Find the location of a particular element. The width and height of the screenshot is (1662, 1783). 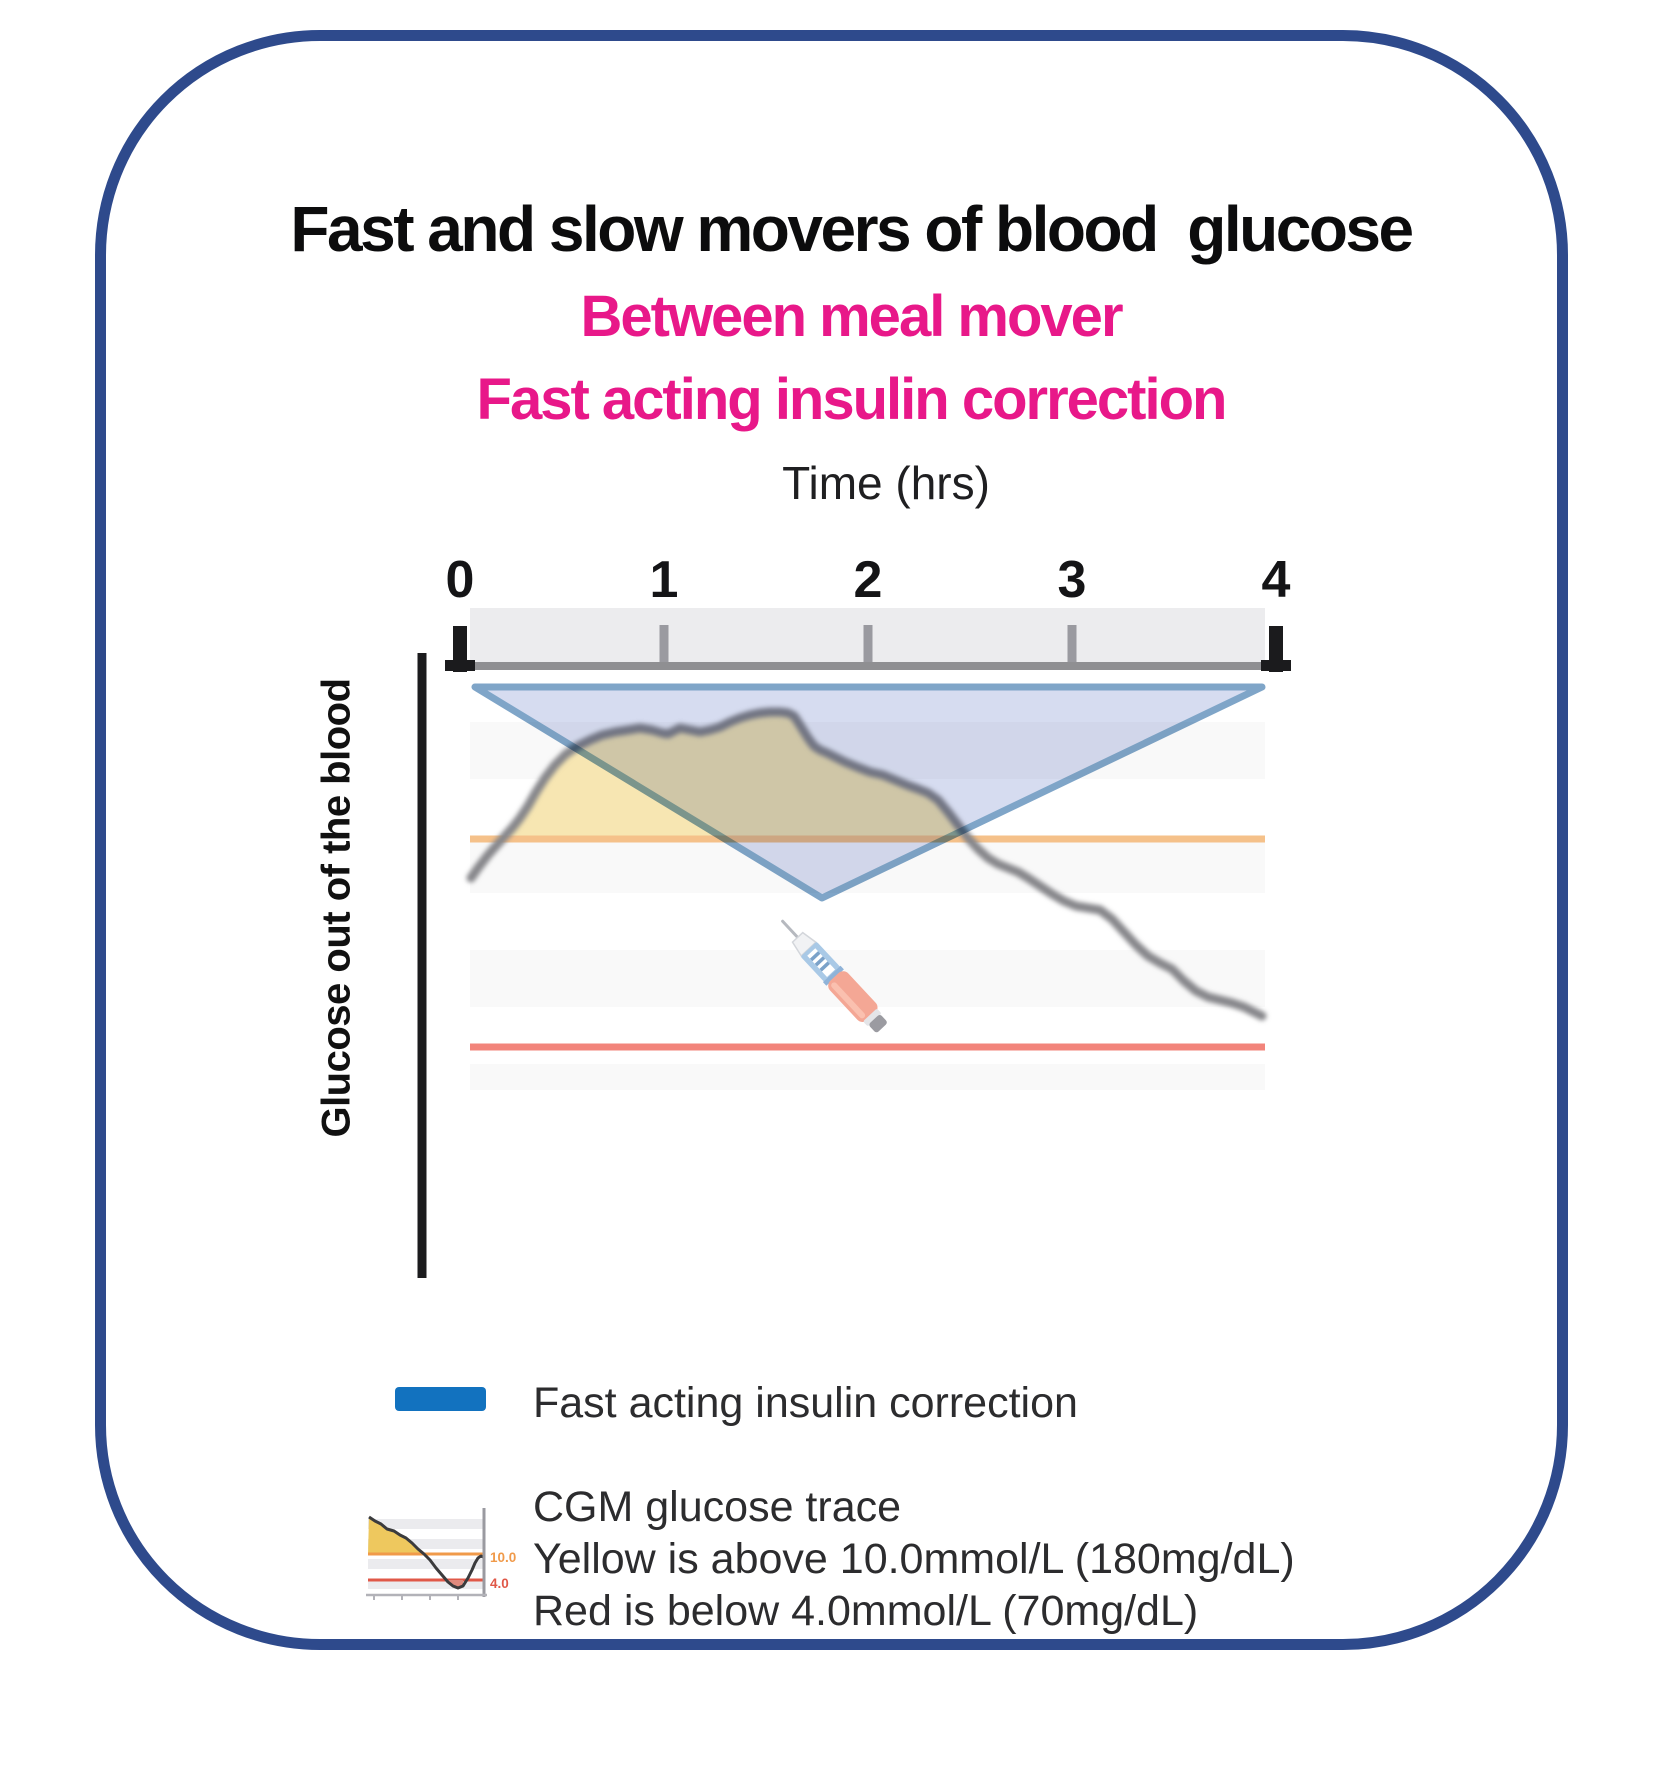

legend-cgm-title: CGM glucose trace is located at coordinates (717, 1507).